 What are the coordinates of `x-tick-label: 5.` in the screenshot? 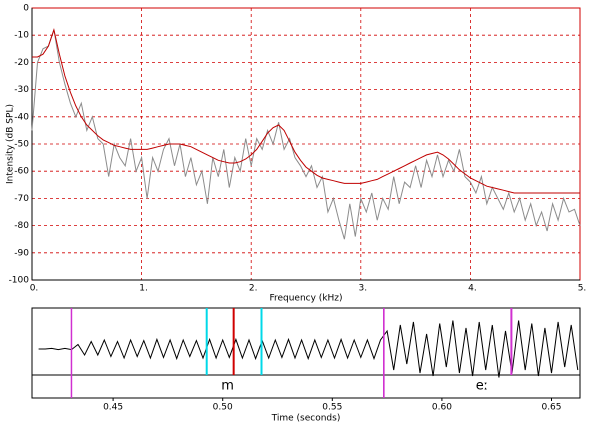 It's located at (582, 289).